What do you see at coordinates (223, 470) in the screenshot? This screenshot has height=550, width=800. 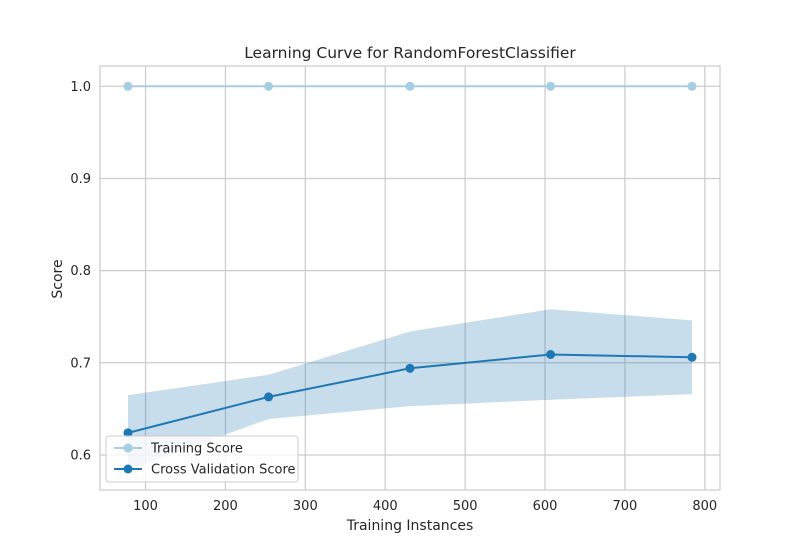 I see `legend-label-cv: Cross Validation Score` at bounding box center [223, 470].